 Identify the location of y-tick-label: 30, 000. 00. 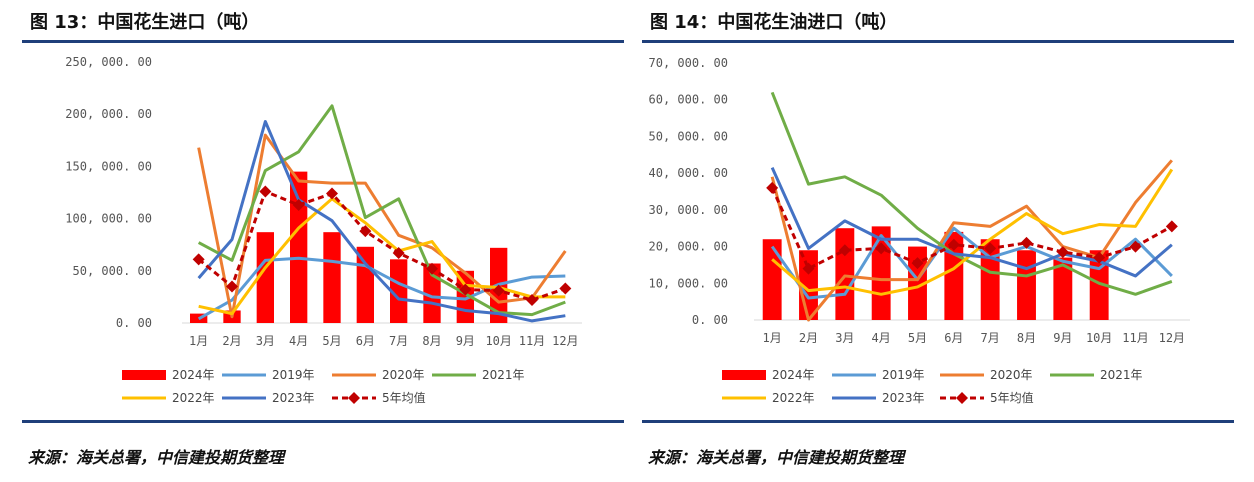
(688, 210).